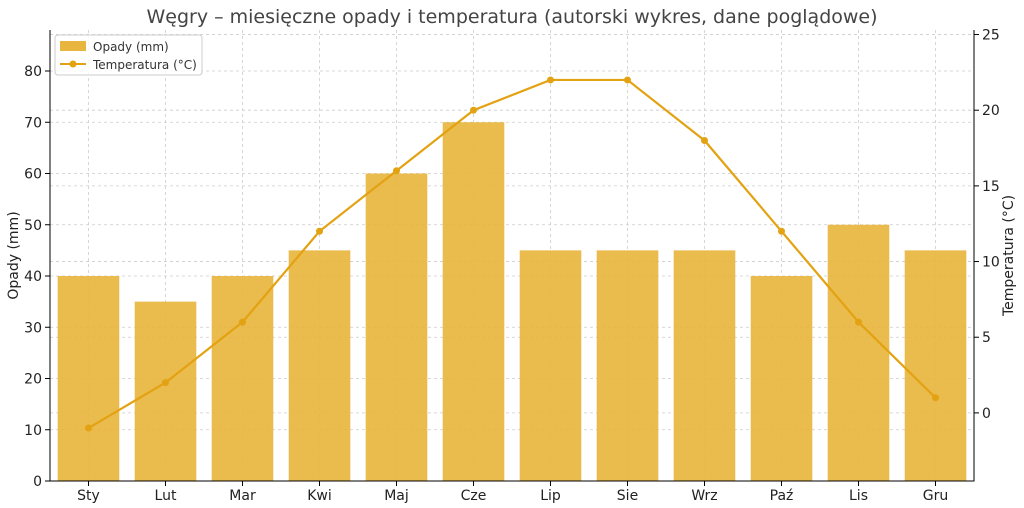 This screenshot has height=508, width=1024. Describe the element at coordinates (396, 171) in the screenshot. I see `temperature-point-Maj` at that location.